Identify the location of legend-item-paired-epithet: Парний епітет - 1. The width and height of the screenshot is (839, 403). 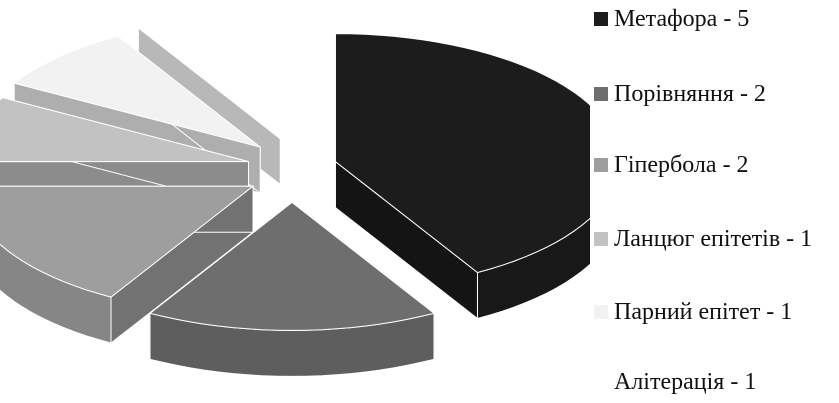
(693, 312).